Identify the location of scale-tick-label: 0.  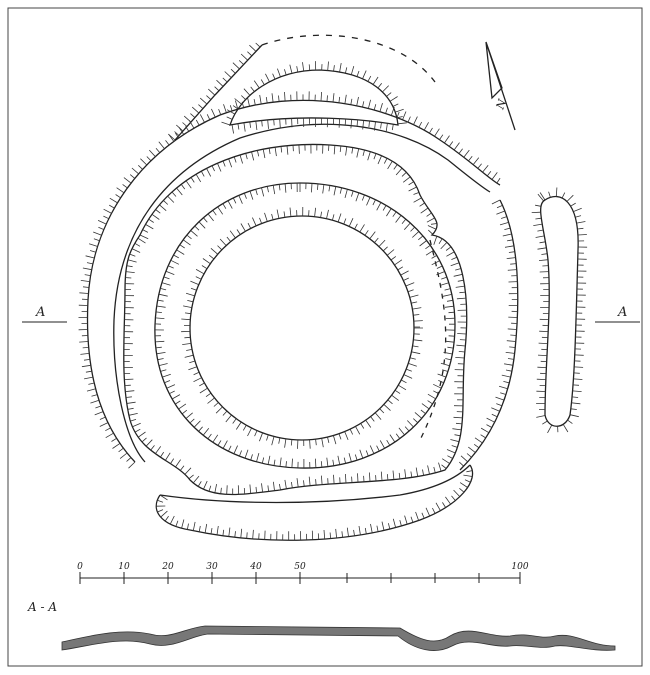
(80, 567).